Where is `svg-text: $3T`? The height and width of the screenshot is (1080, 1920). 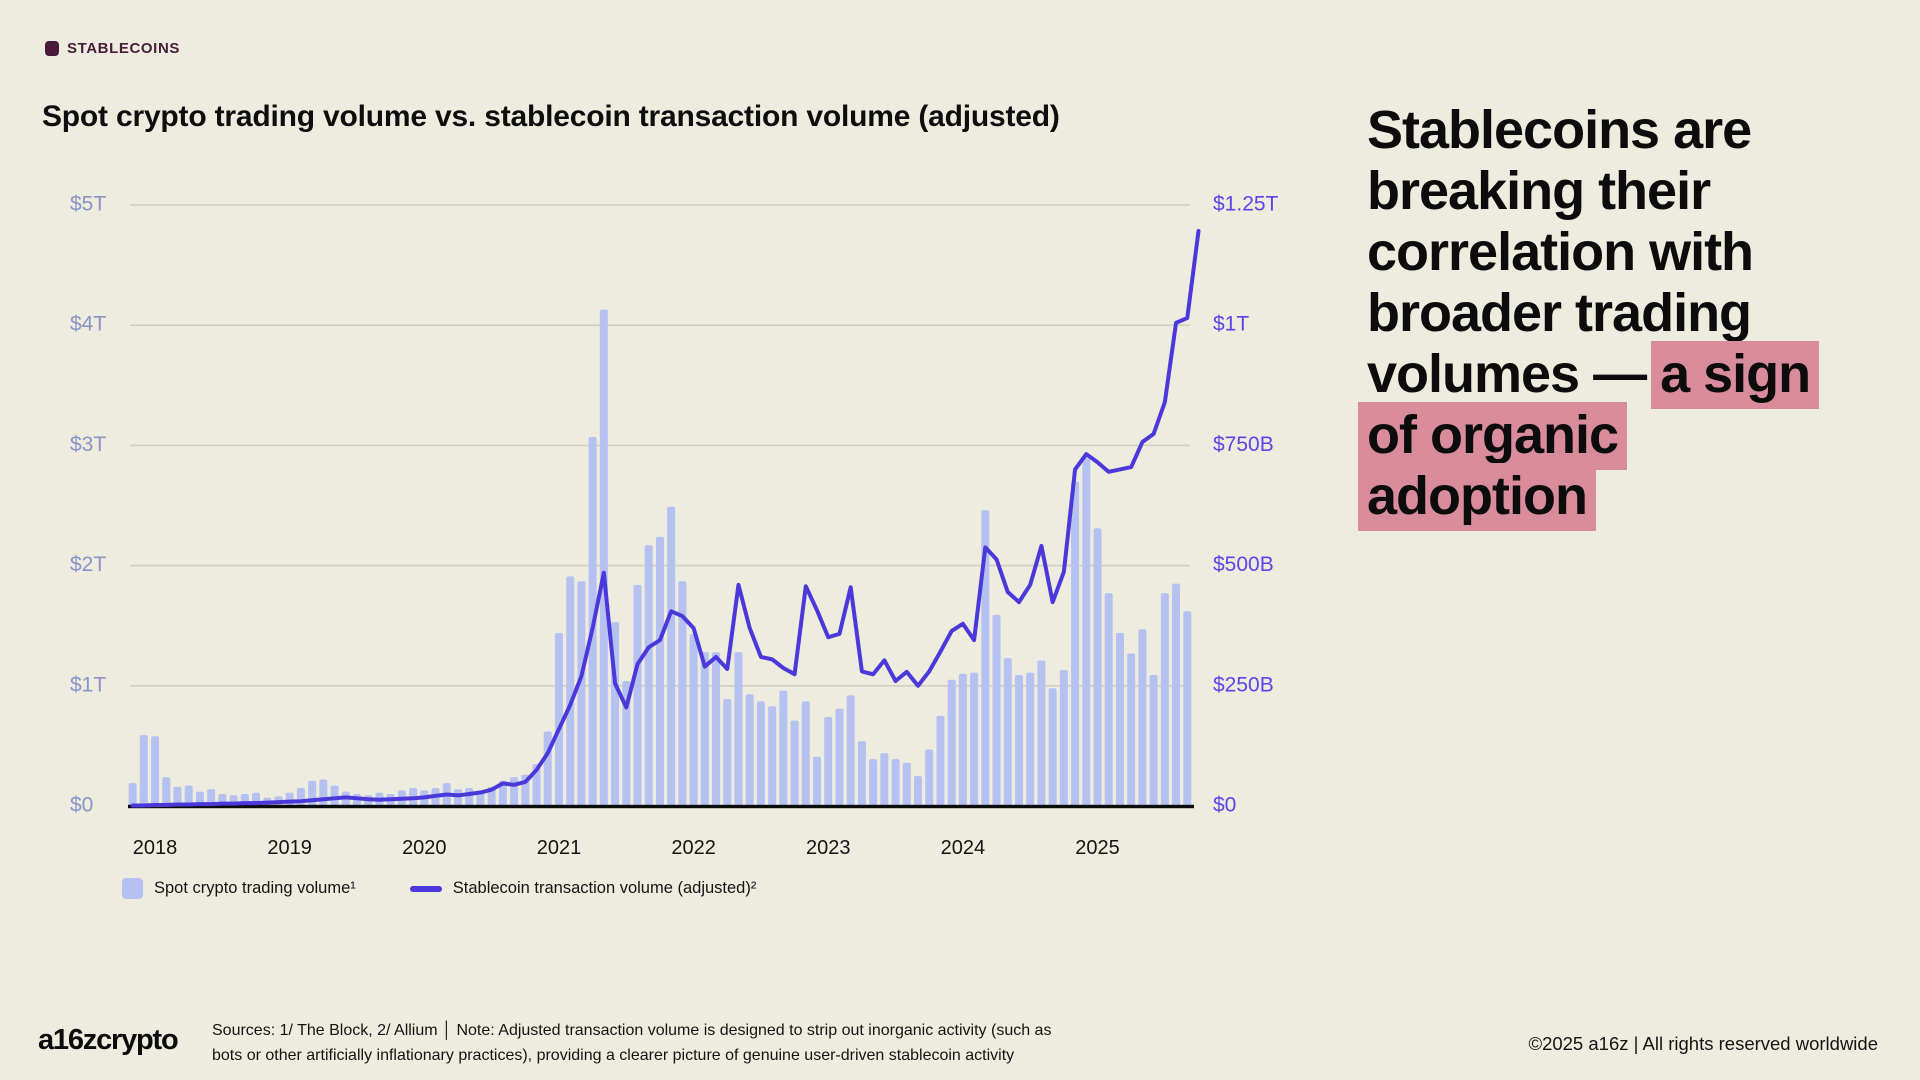
svg-text: $3T is located at coordinates (88, 444).